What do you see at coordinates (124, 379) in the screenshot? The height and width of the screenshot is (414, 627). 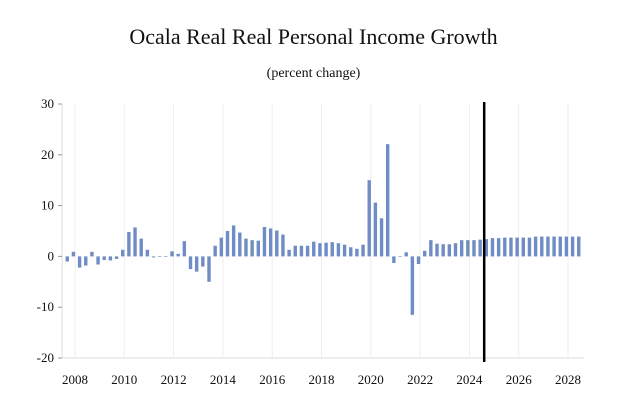 I see `x-tick-label: 2010` at bounding box center [124, 379].